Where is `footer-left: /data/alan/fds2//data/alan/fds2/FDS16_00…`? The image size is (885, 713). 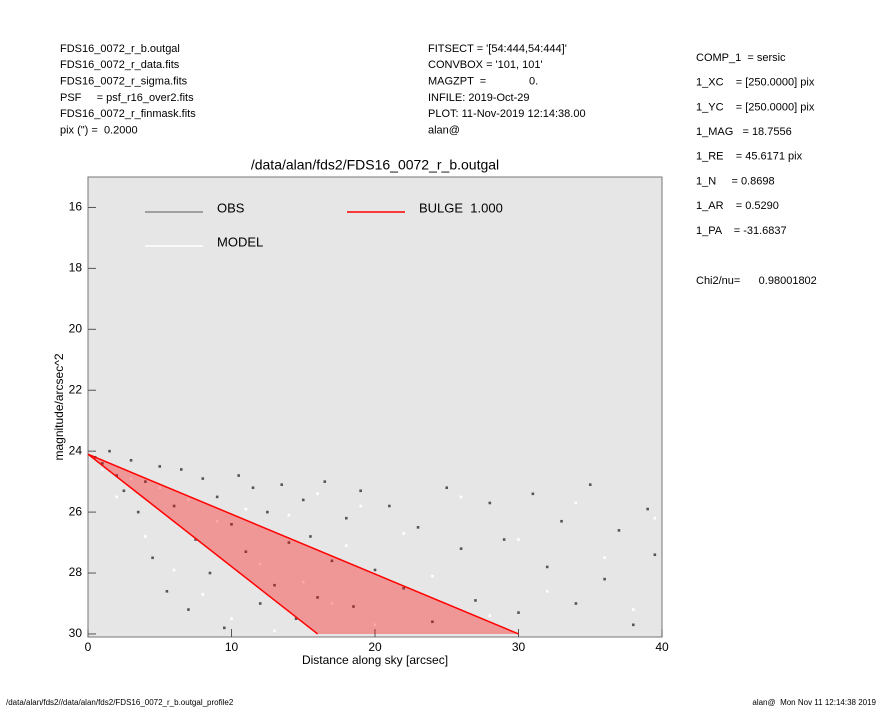
footer-left: /data/alan/fds2//data/alan/fds2/FDS16_00… is located at coordinates (120, 702).